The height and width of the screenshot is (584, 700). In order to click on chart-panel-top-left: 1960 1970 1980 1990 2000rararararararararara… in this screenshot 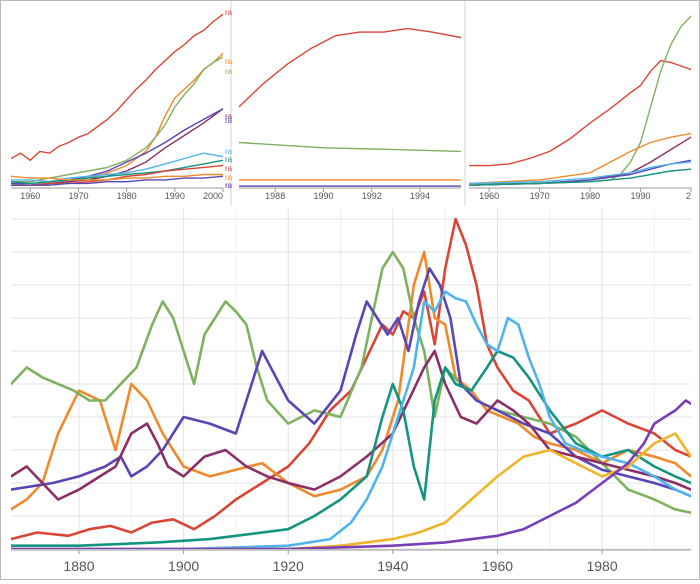, I will do `click(122, 104)`.